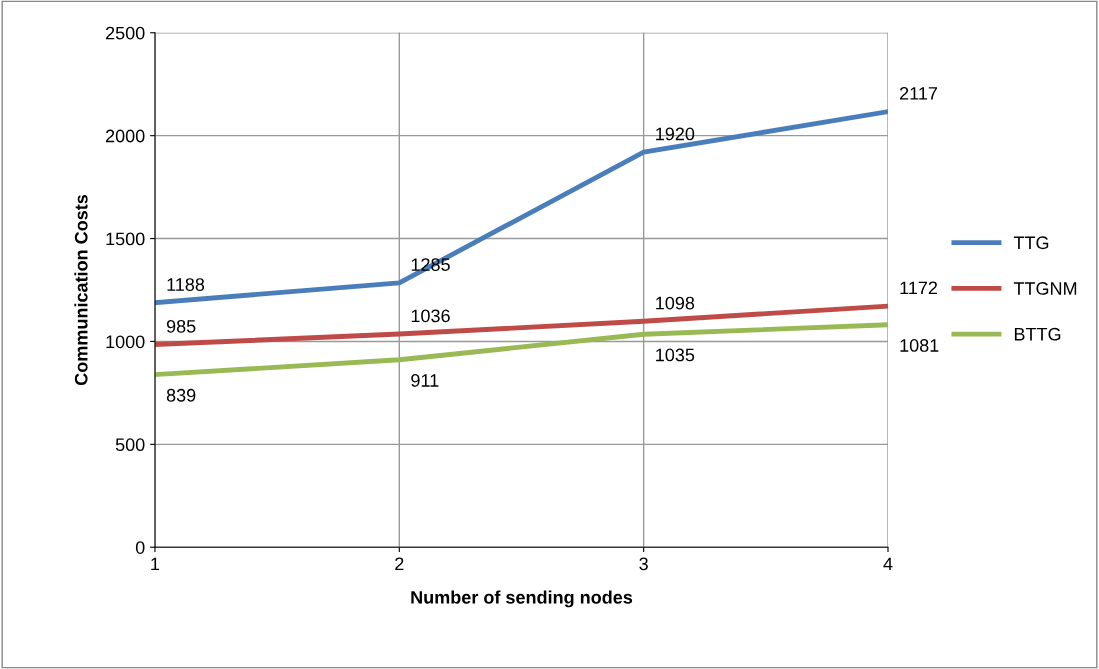 This screenshot has width=1099, height=669. Describe the element at coordinates (522, 599) in the screenshot. I see `x-axis-title: Number of sending nodes` at that location.